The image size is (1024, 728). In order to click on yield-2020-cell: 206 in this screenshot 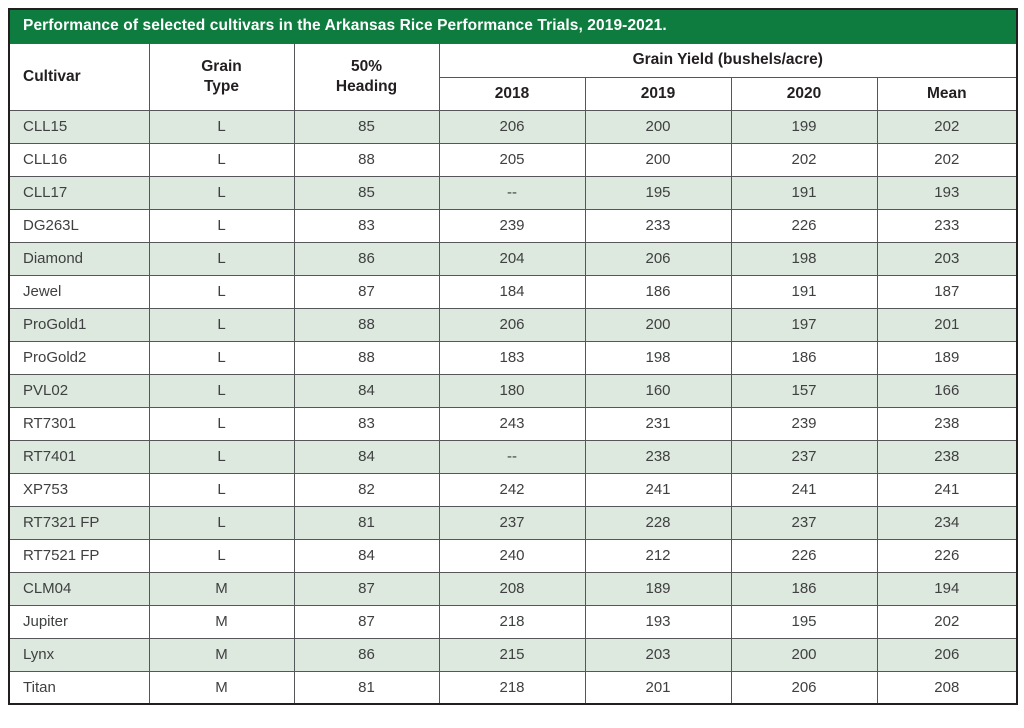, I will do `click(804, 687)`.